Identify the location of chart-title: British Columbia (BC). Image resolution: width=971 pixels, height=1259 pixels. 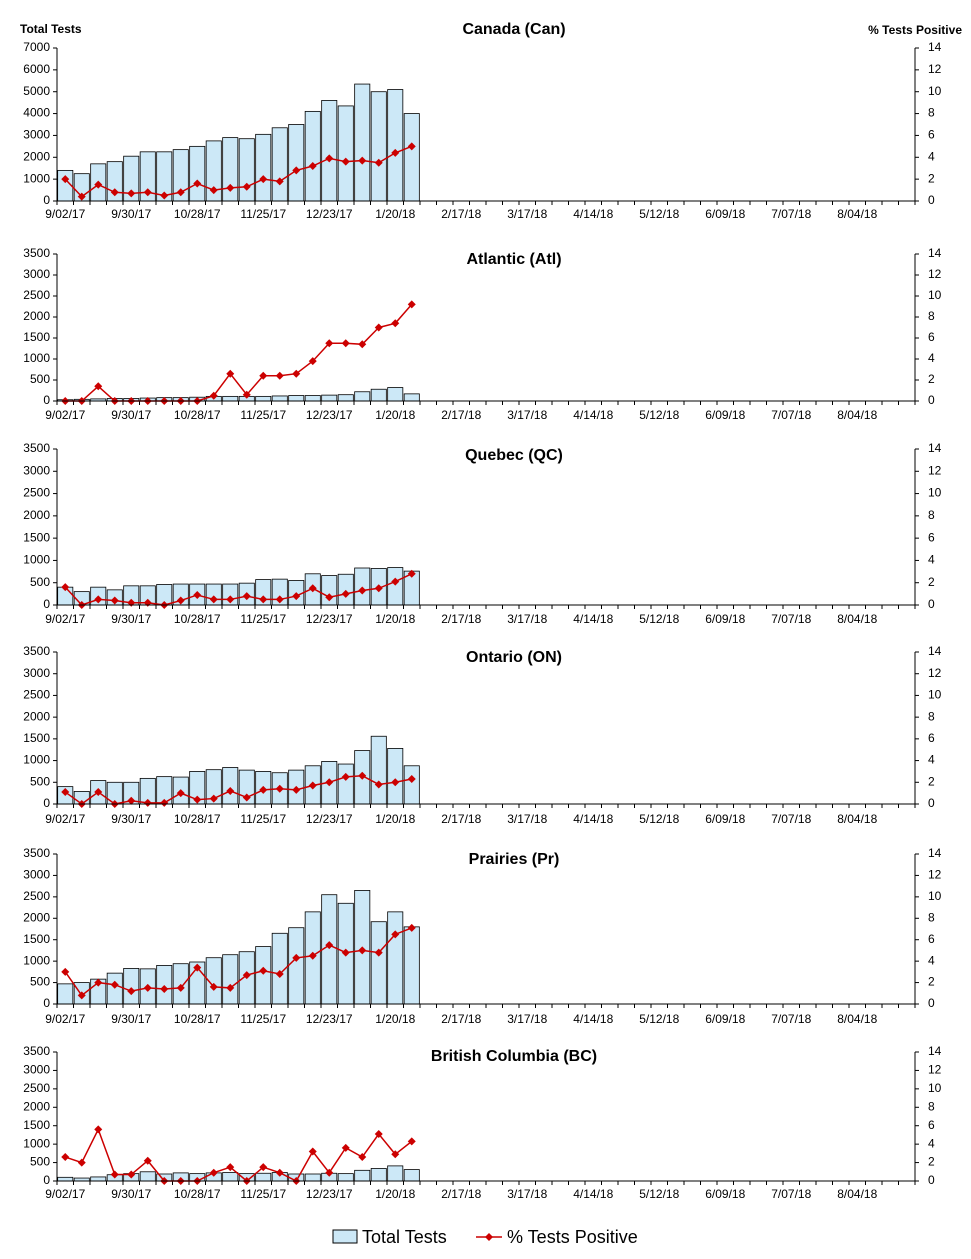
(514, 1056).